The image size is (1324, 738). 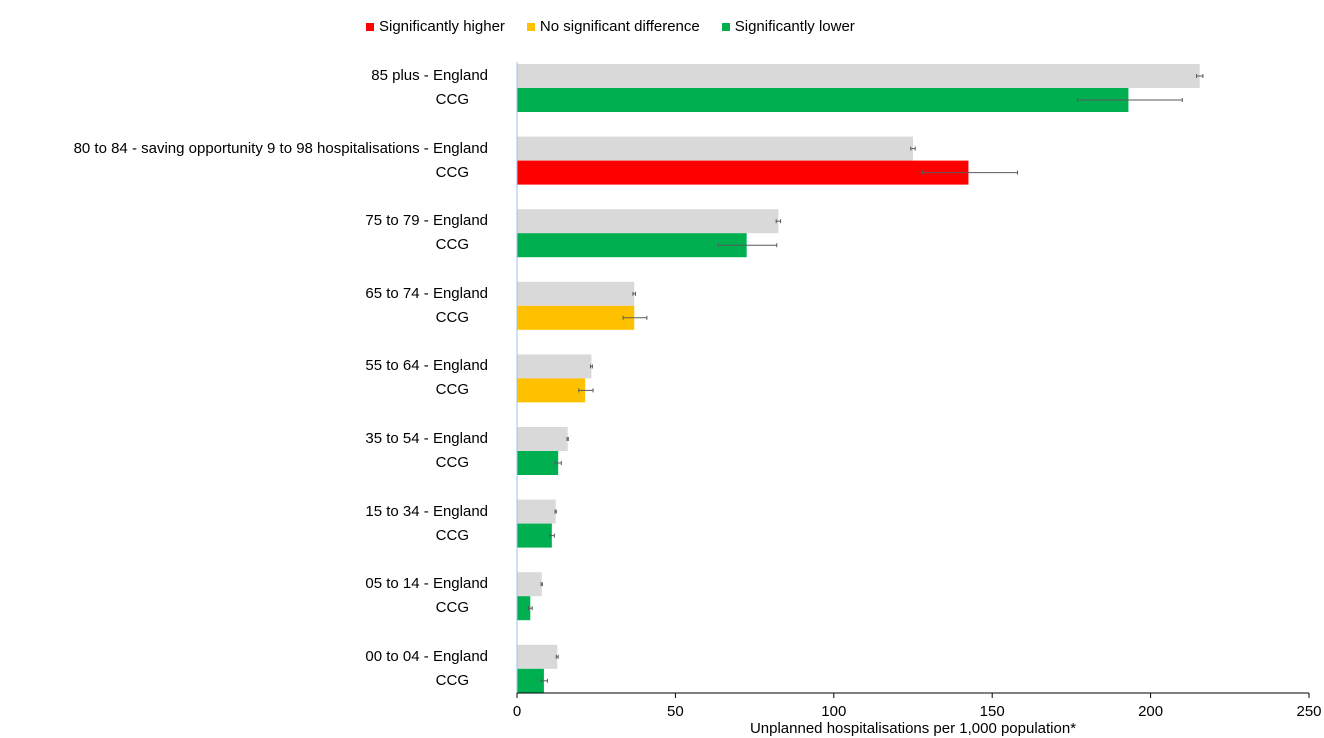 I want to click on category-label: 35 to 54 - England, so click(x=426, y=438).